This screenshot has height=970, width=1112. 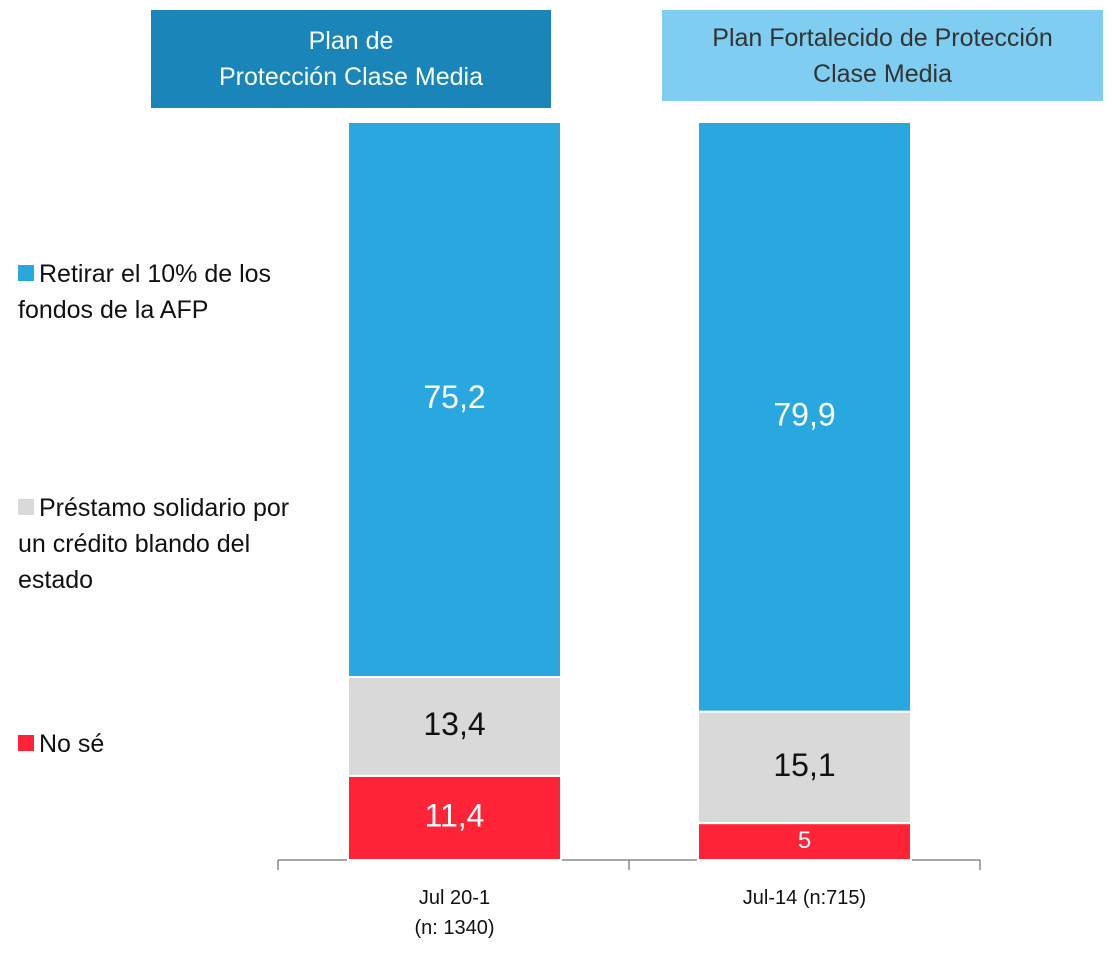 I want to click on legend-label: No sé, so click(x=72, y=744).